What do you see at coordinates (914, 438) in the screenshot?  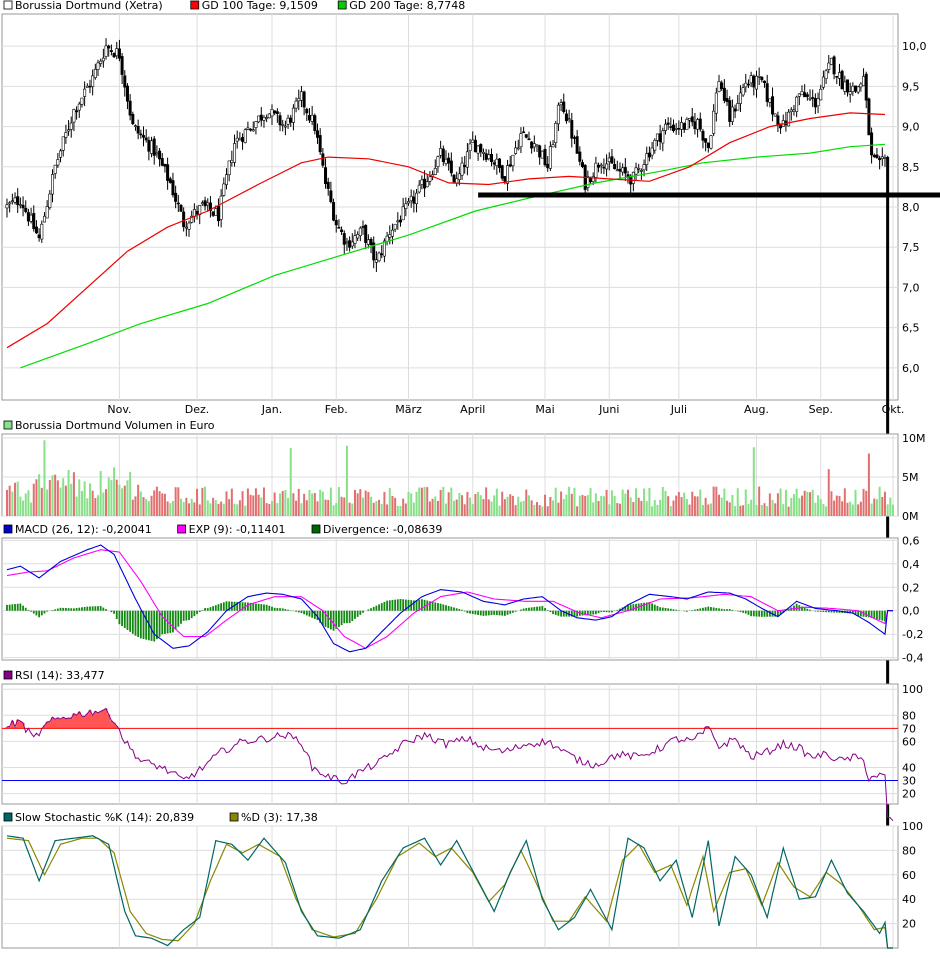 I see `volume-ytick-label: 10M` at bounding box center [914, 438].